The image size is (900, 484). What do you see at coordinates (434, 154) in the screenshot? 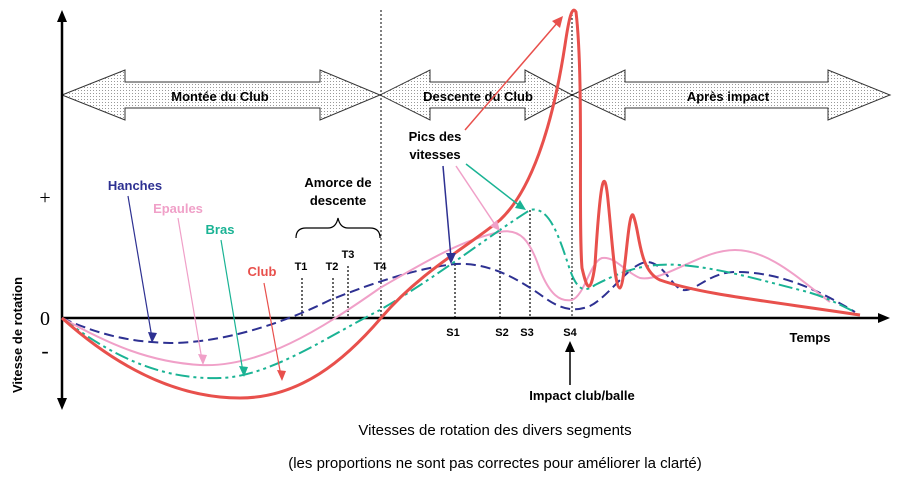
I see `speed-peaks-label-line2: vitesses` at bounding box center [434, 154].